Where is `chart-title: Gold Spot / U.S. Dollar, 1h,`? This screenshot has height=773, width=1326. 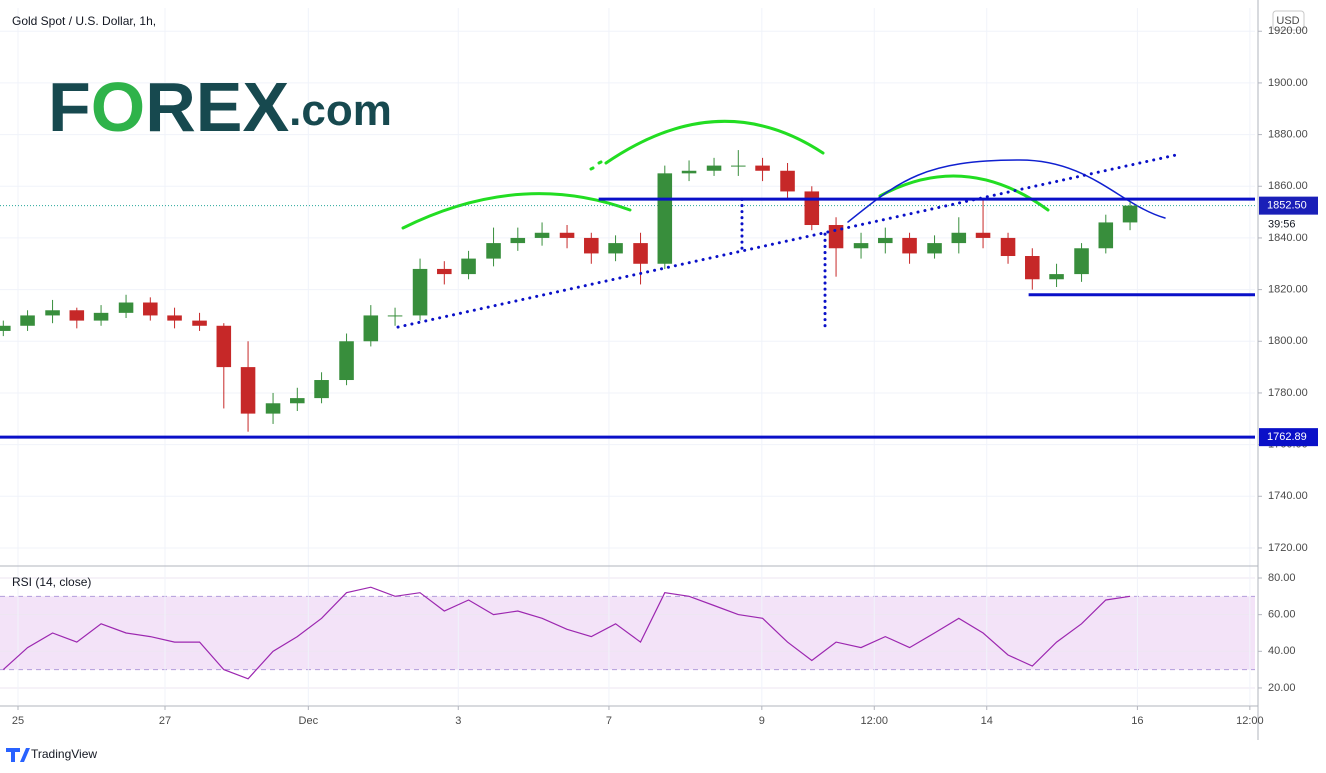
chart-title: Gold Spot / U.S. Dollar, 1h, is located at coordinates (84, 21).